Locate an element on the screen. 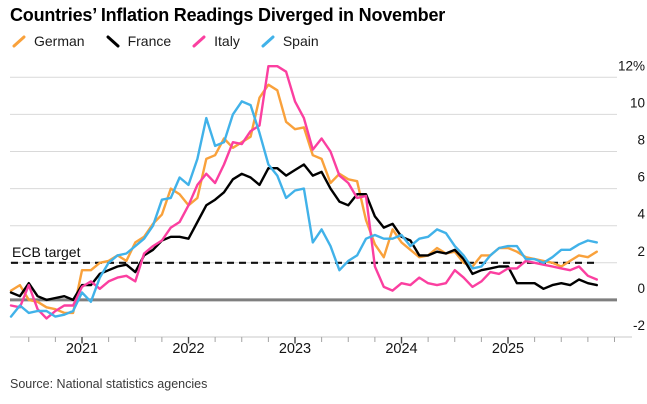 The image size is (647, 404). legend-item-label: France is located at coordinates (149, 41).